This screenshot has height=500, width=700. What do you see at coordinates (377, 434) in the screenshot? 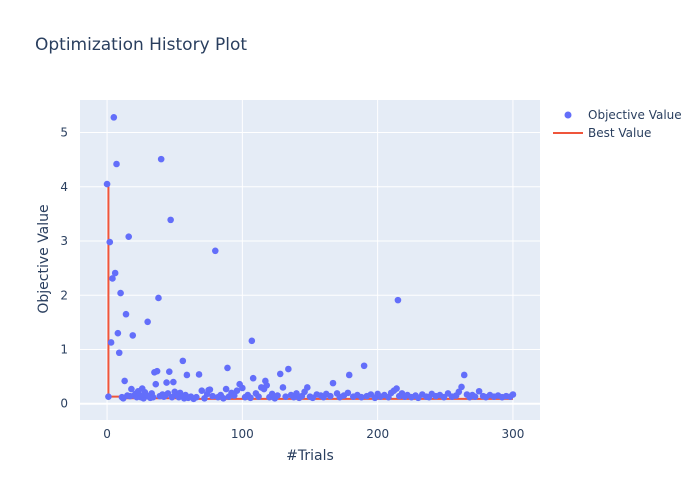
I see `x-tick-label: 200` at bounding box center [377, 434].